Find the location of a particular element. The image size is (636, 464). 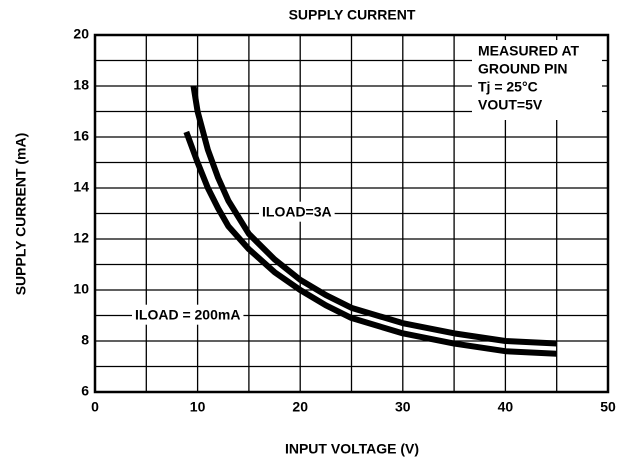

y-tick-label: 10 is located at coordinates (81, 289).